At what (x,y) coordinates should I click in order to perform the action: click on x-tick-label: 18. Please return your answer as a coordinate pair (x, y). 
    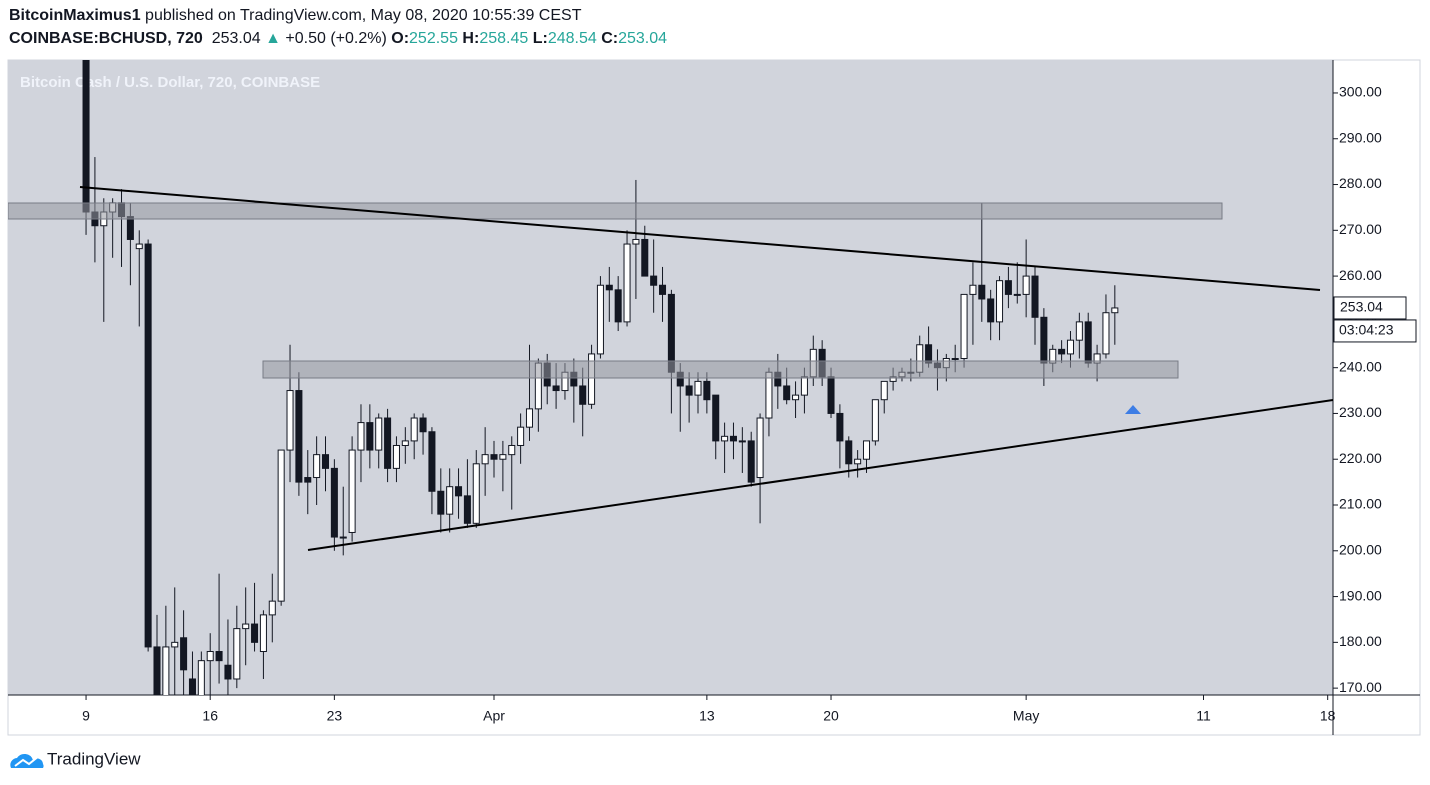
    Looking at the image, I should click on (1328, 716).